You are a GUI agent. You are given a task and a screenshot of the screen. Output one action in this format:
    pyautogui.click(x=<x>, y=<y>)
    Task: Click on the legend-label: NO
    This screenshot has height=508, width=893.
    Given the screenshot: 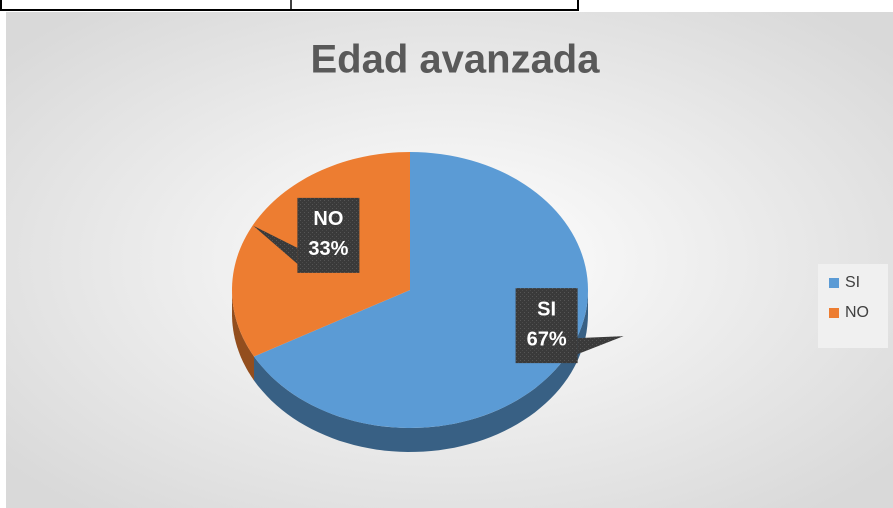 What is the action you would take?
    pyautogui.click(x=857, y=312)
    